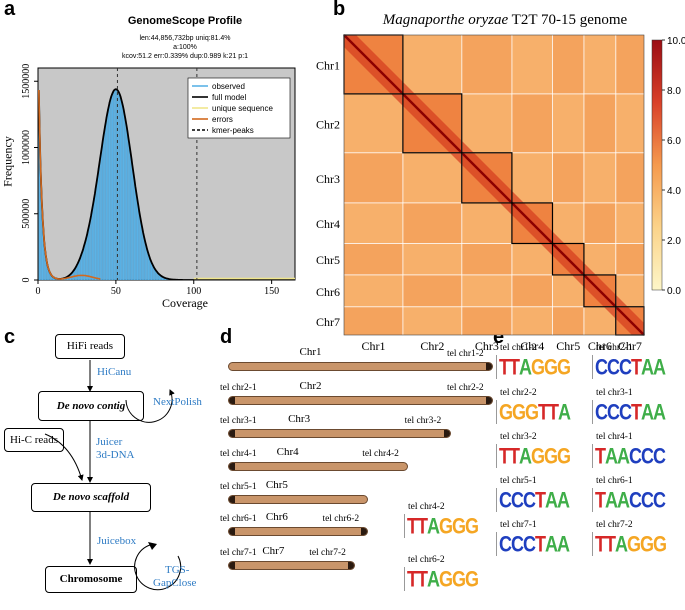 This screenshot has height=610, width=685. Describe the element at coordinates (277, 517) in the screenshot. I see `chromosome-name: Chr6` at that location.